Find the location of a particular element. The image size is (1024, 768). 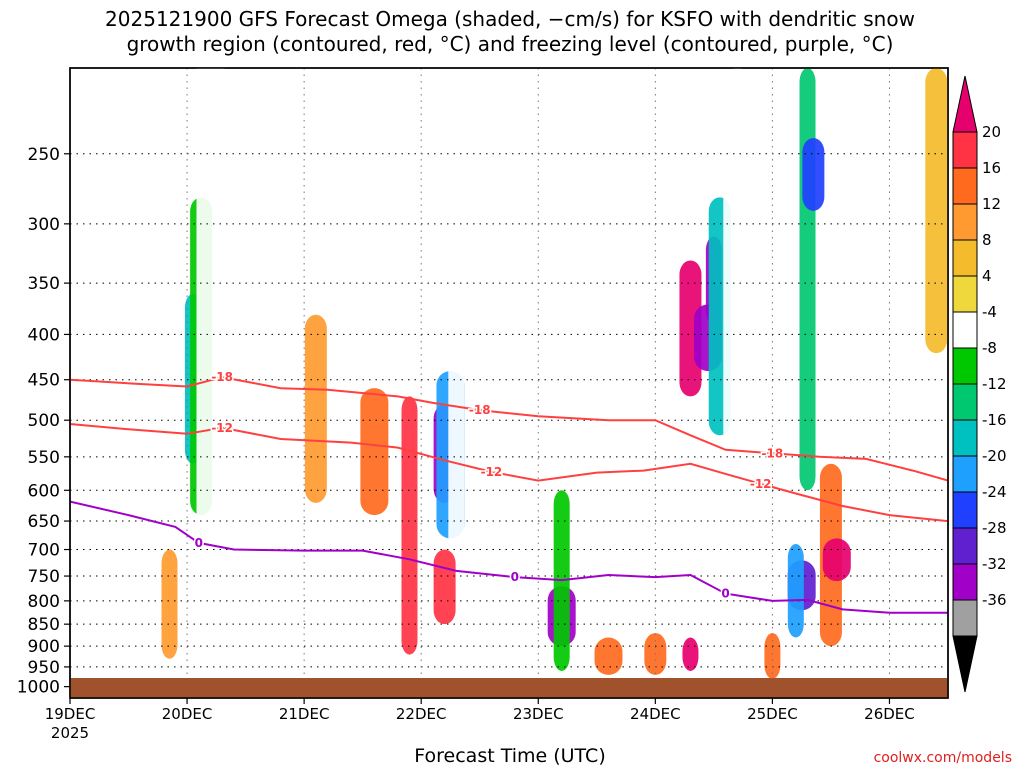

y-tick-label: 950 is located at coordinates (44, 668).